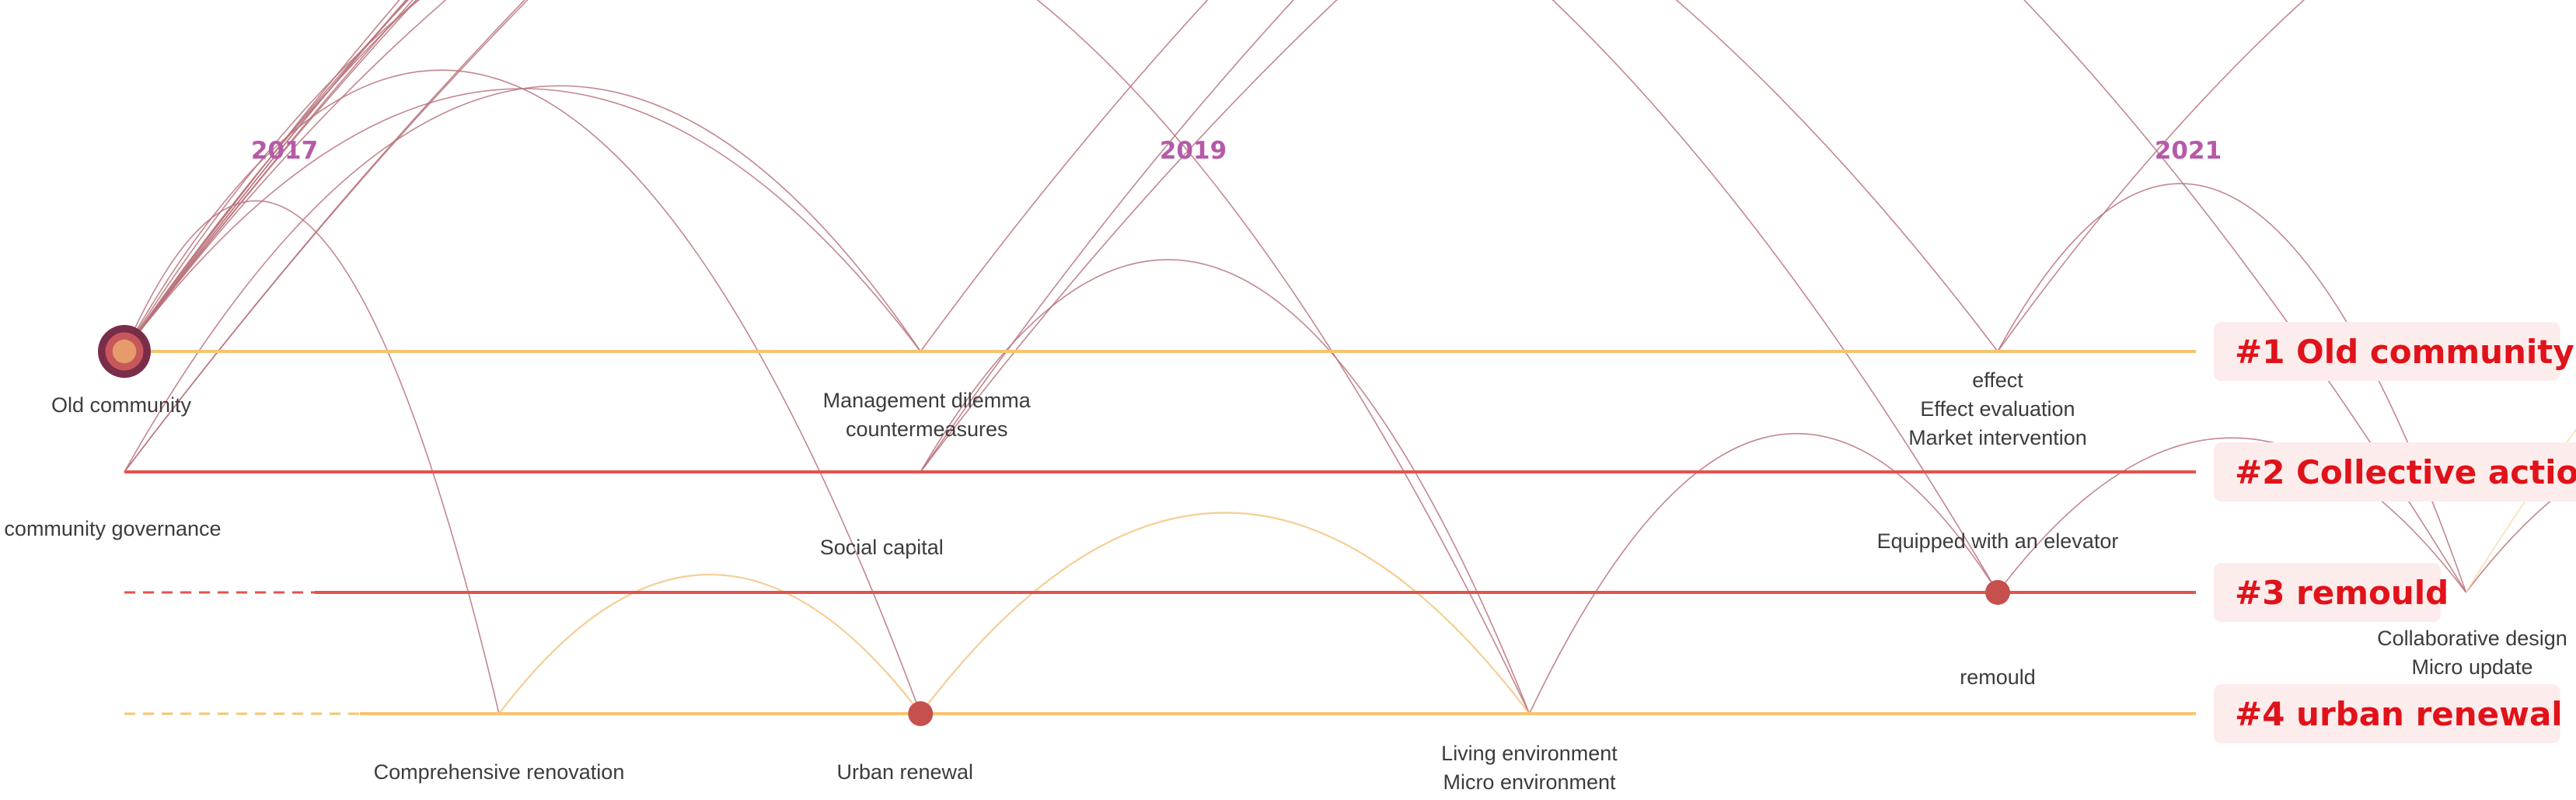 The image size is (2576, 800). Describe the element at coordinates (2404, 352) in the screenshot. I see `cluster-label-1: #1 Old community` at that location.